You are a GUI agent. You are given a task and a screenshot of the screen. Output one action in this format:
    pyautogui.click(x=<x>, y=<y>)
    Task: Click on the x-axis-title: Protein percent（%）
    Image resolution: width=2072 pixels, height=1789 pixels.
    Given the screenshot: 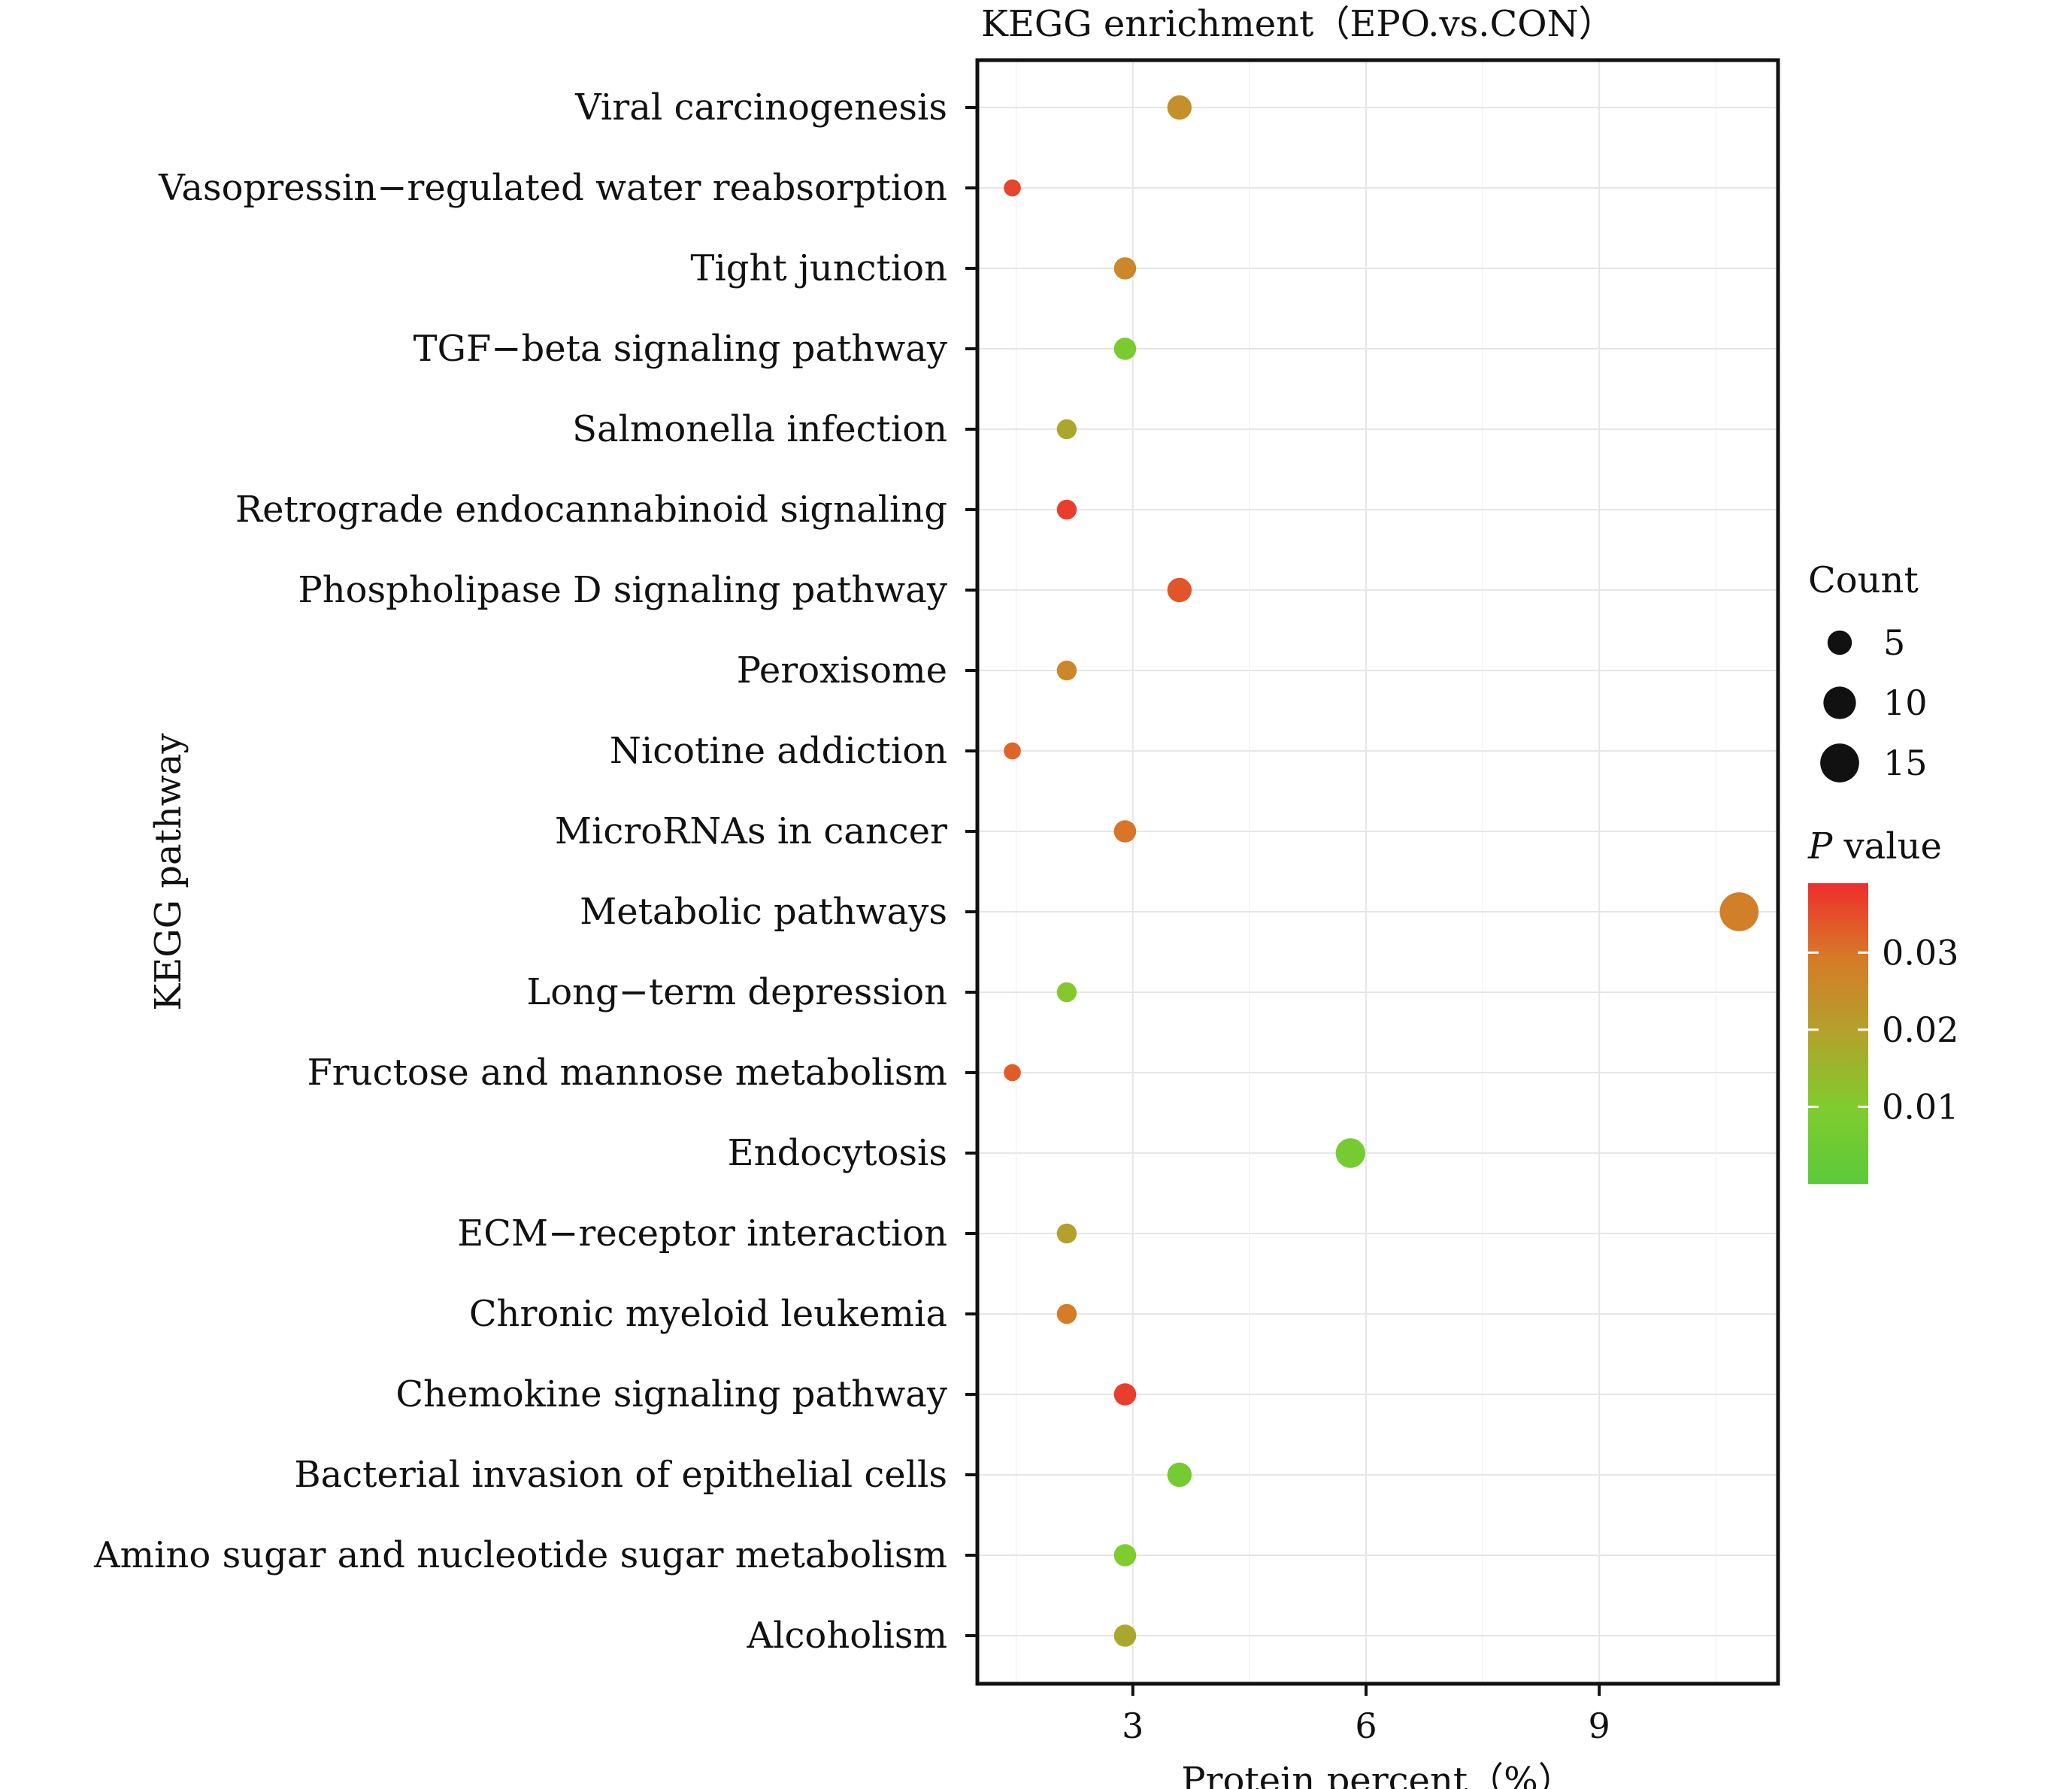 What is the action you would take?
    pyautogui.click(x=1377, y=1774)
    